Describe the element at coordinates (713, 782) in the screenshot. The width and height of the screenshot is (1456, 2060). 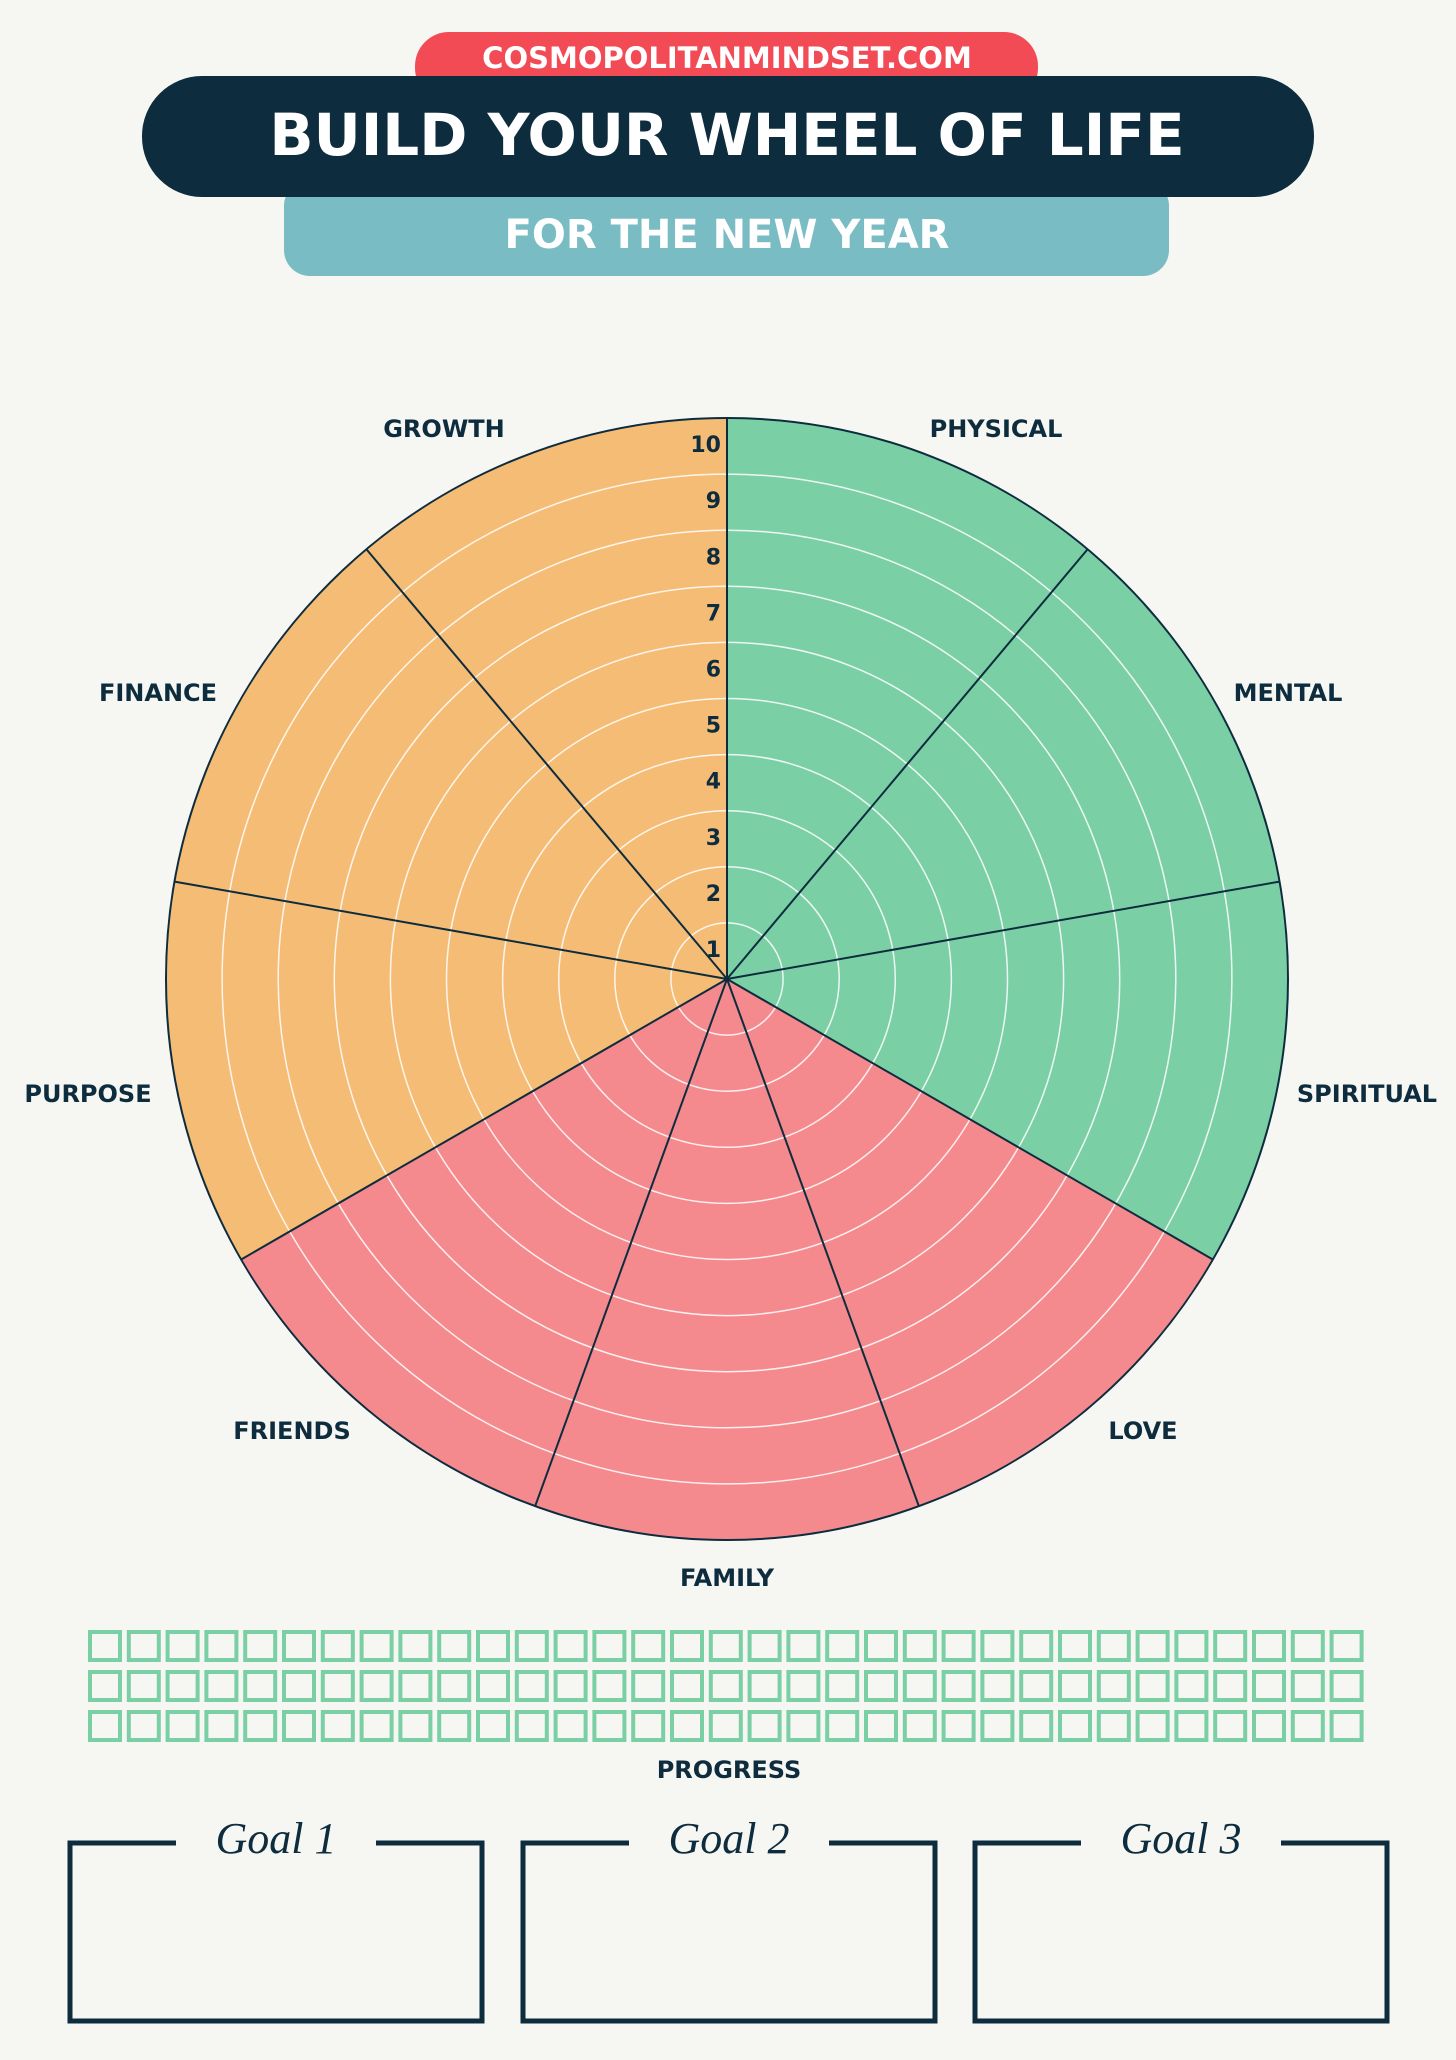
I see `scale-number: 4` at that location.